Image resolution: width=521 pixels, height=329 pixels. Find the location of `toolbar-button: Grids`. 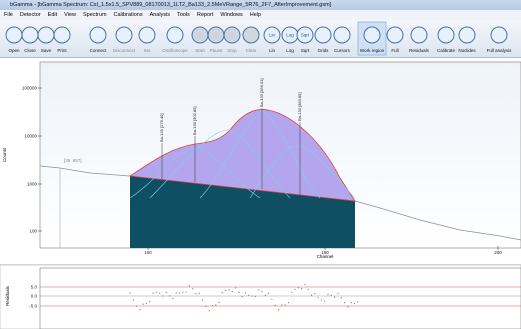

toolbar-button: Grids is located at coordinates (323, 39).